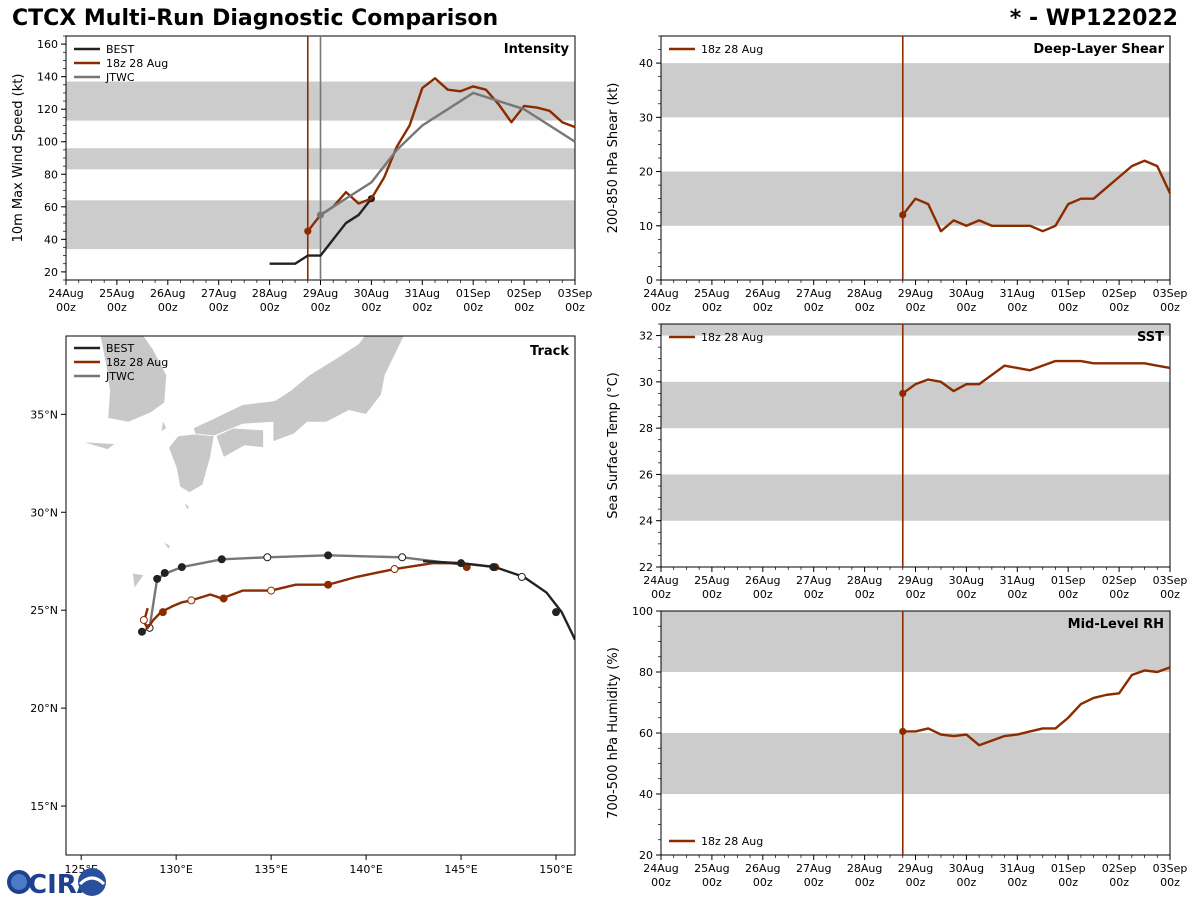  I want to click on shear-xtick-label: 29Aug, so click(915, 293).